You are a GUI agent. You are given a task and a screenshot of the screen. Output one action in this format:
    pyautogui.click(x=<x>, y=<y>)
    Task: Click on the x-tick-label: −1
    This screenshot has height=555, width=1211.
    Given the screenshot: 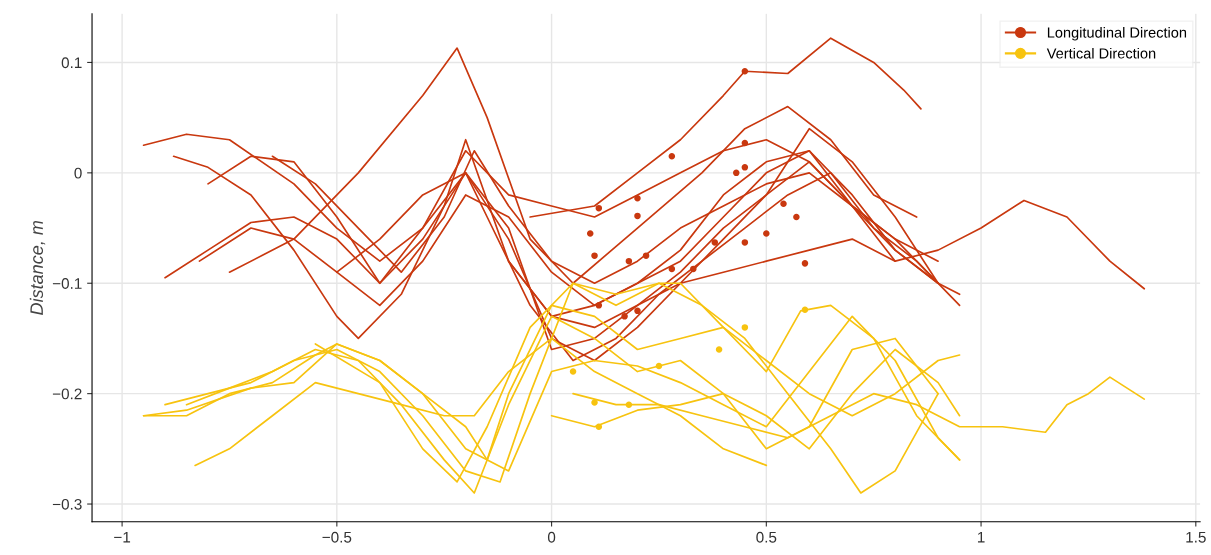 What is the action you would take?
    pyautogui.click(x=122, y=537)
    